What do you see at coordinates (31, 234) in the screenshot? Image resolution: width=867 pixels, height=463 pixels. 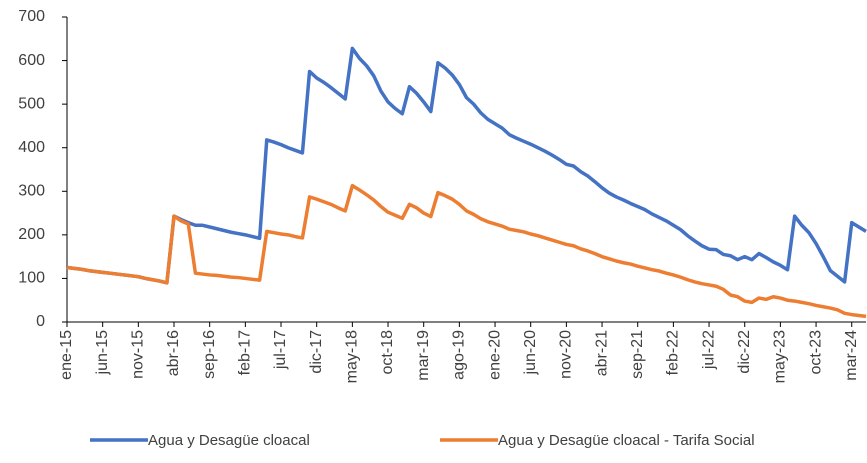 I see `y-tick-label: 200` at bounding box center [31, 234].